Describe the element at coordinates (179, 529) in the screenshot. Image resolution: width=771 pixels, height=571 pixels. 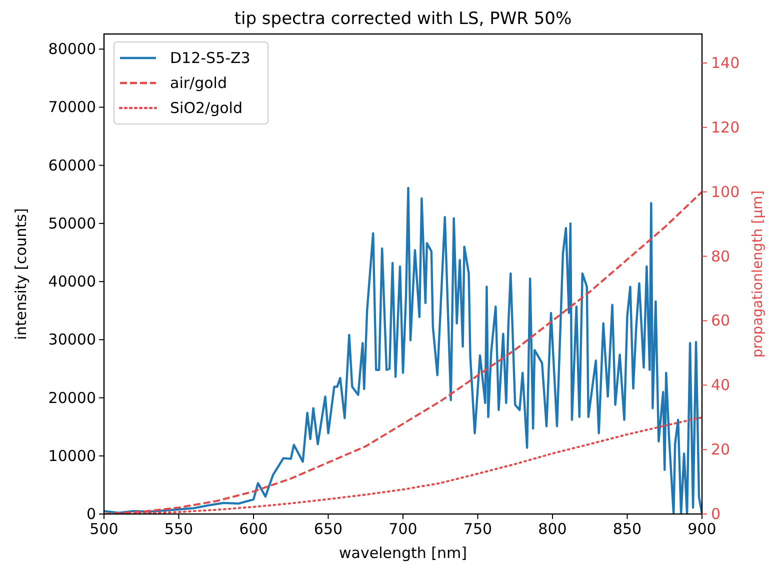
I see `x-tick-label: 550` at that location.